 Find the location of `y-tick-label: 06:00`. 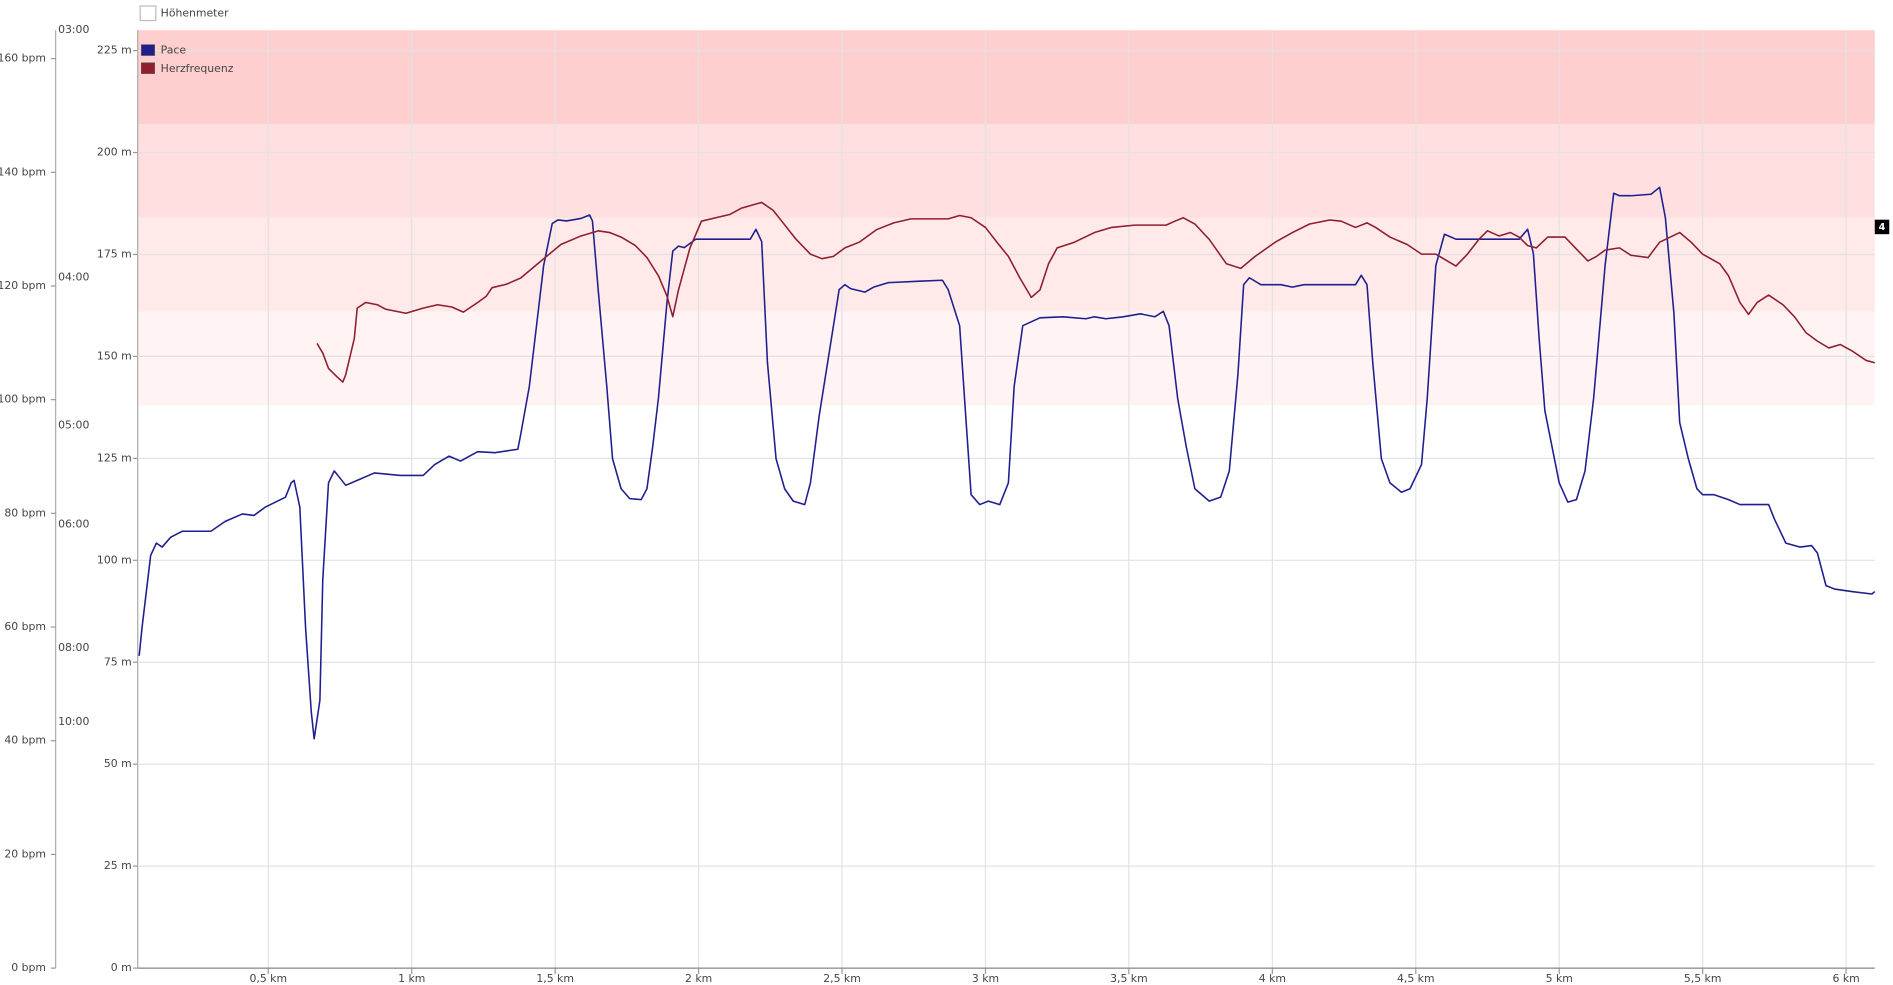

y-tick-label: 06:00 is located at coordinates (73, 523).